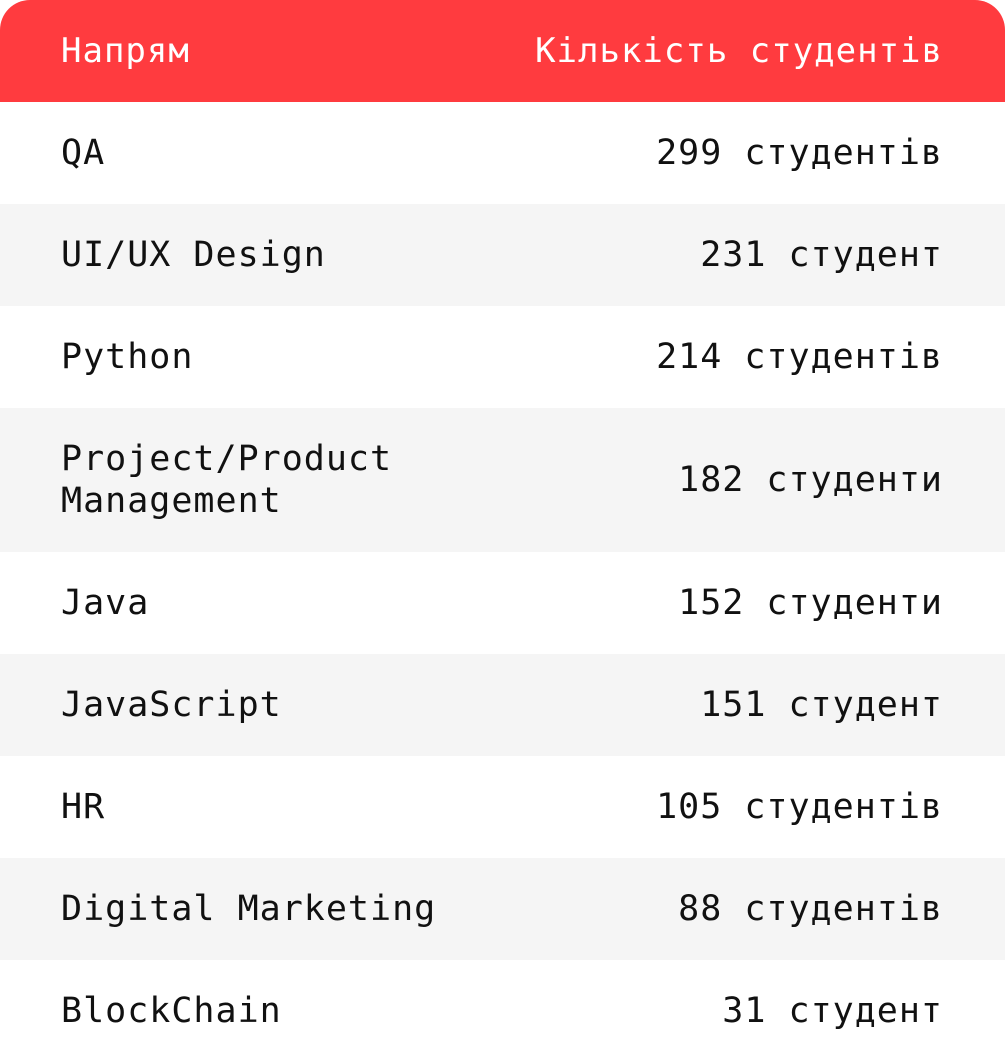  I want to click on row-count: 105 студентів, so click(799, 807).